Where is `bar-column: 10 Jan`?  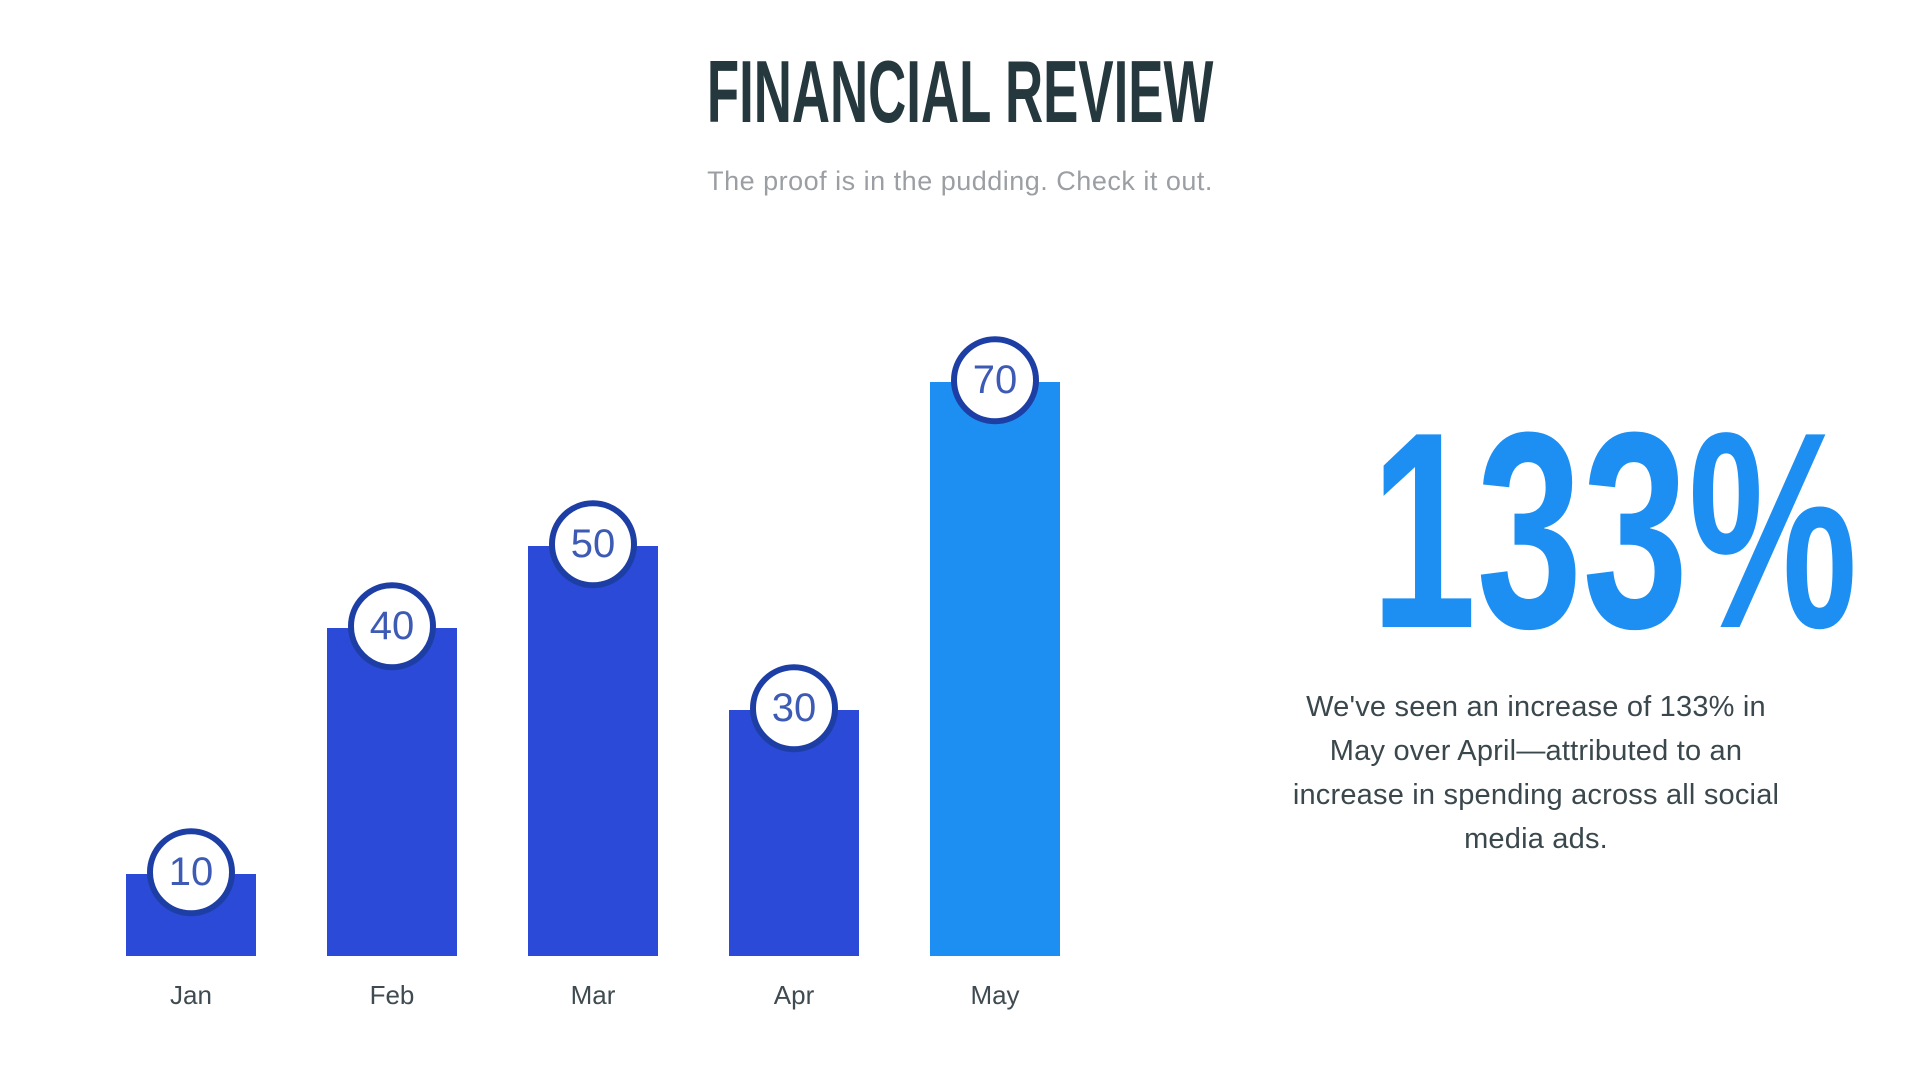 bar-column: 10 Jan is located at coordinates (191, 696).